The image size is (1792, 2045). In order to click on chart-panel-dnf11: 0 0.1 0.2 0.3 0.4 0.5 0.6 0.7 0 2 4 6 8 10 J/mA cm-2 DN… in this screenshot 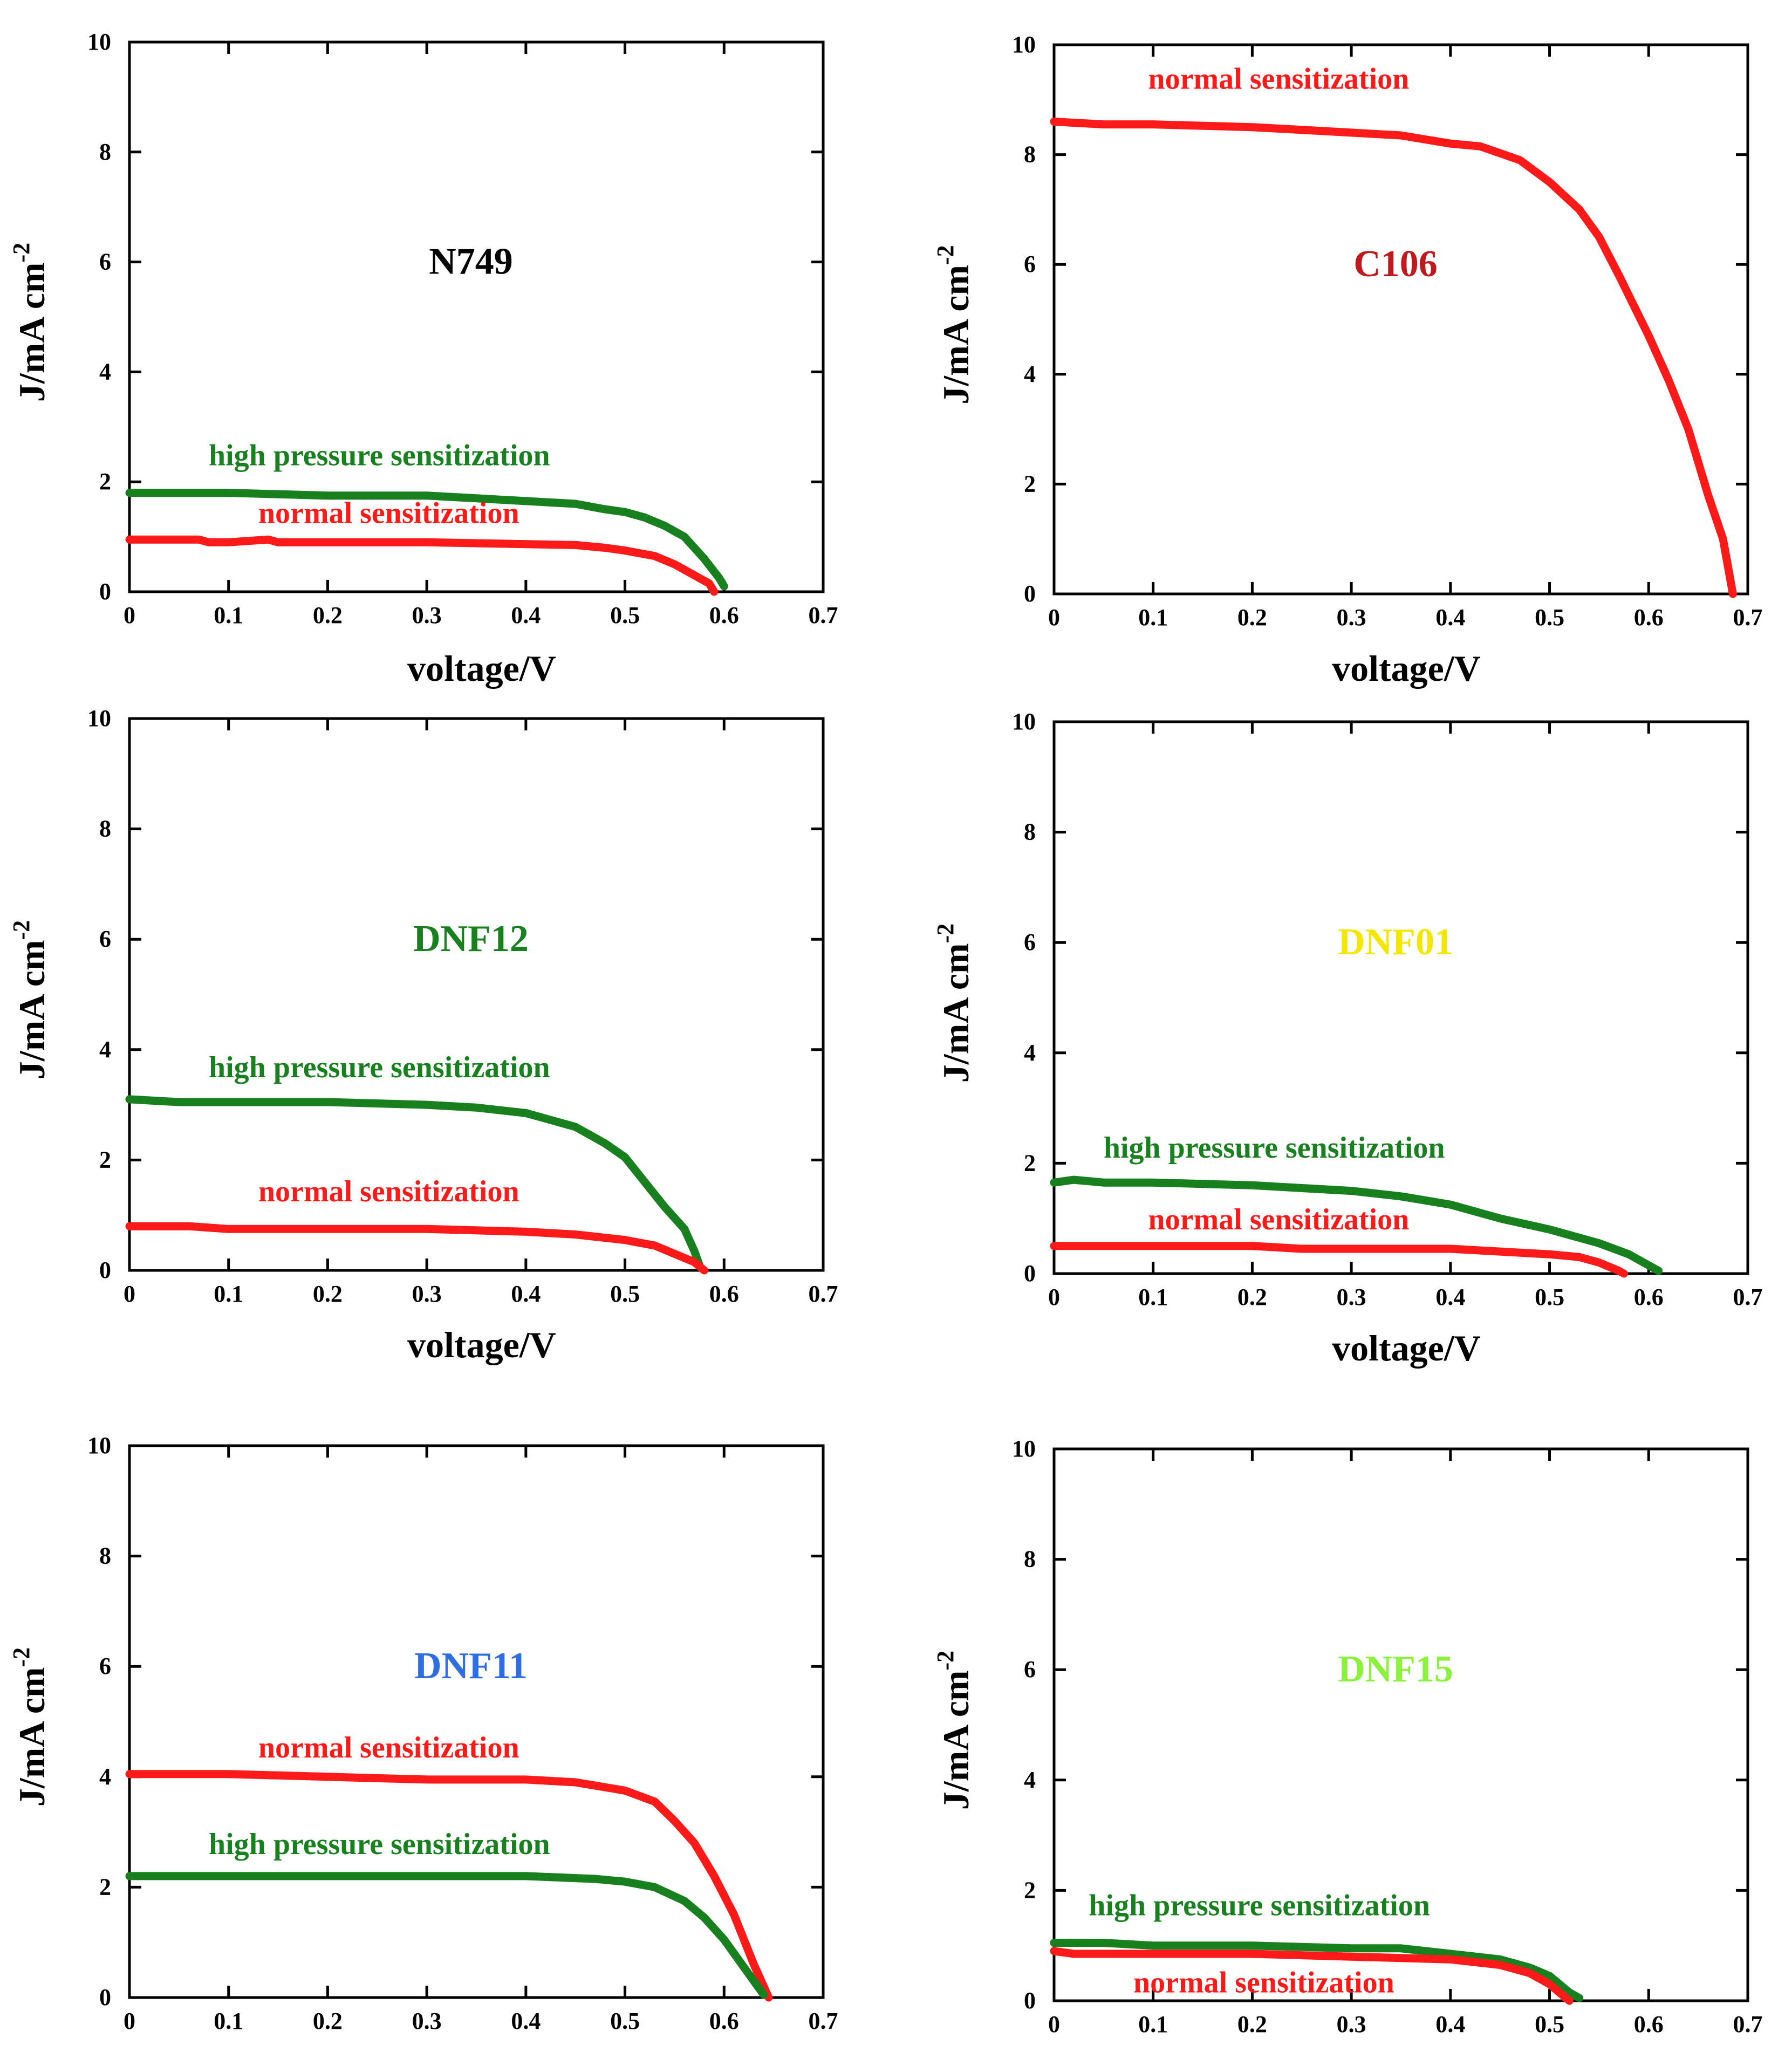, I will do `click(423, 1733)`.